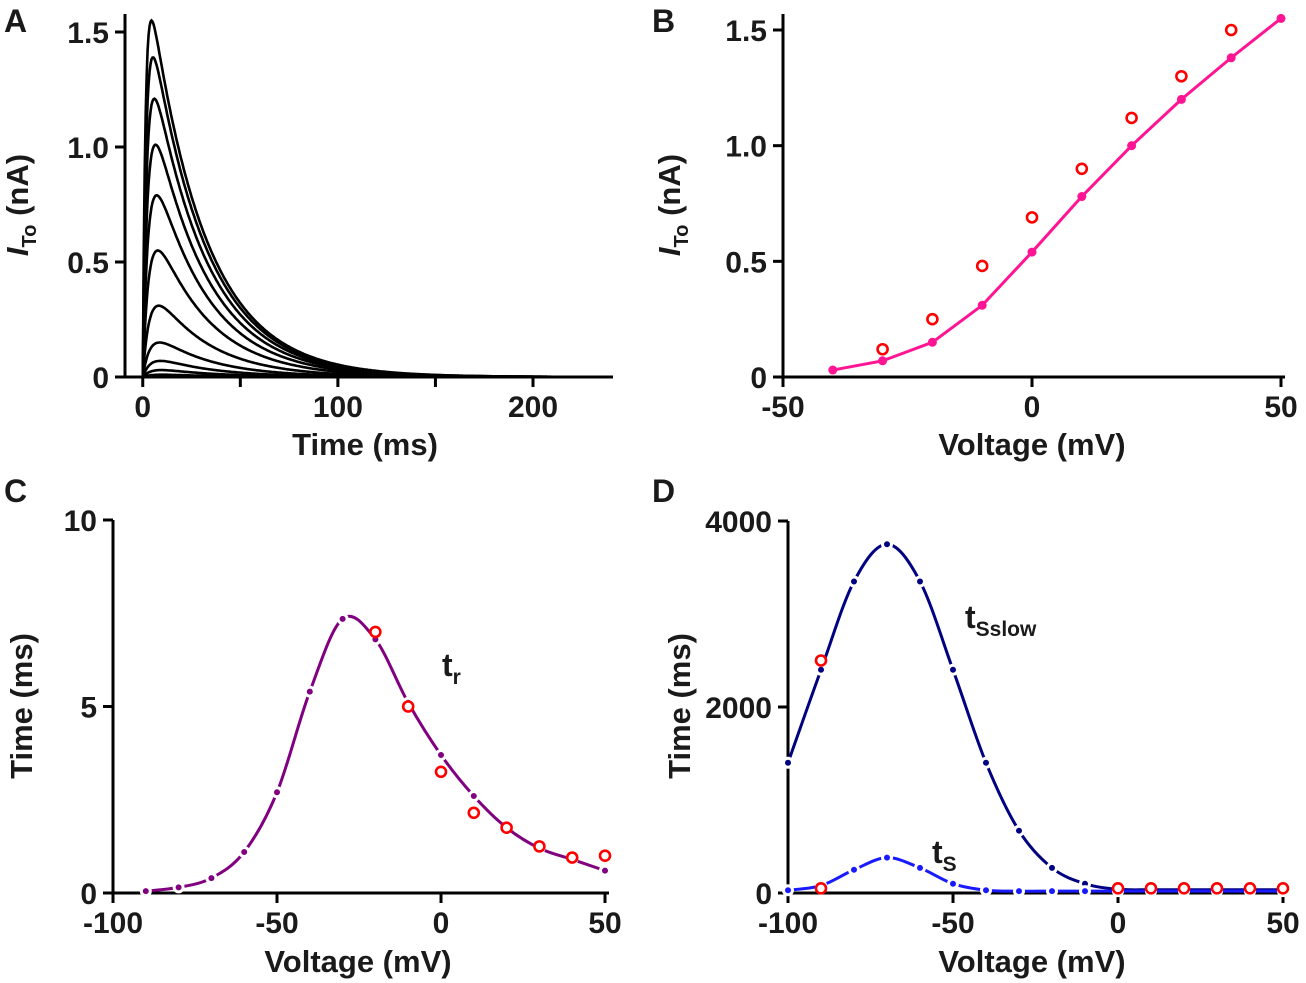 The width and height of the screenshot is (1306, 983). I want to click on x-tick-label: 200, so click(533, 407).